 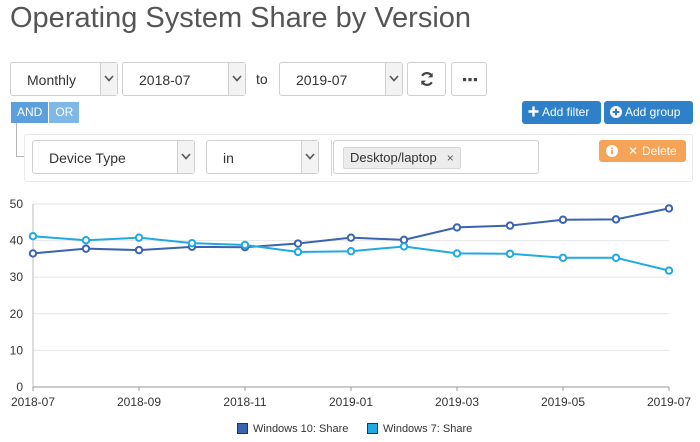 I want to click on x-tick-label: 2019-07, so click(x=669, y=402).